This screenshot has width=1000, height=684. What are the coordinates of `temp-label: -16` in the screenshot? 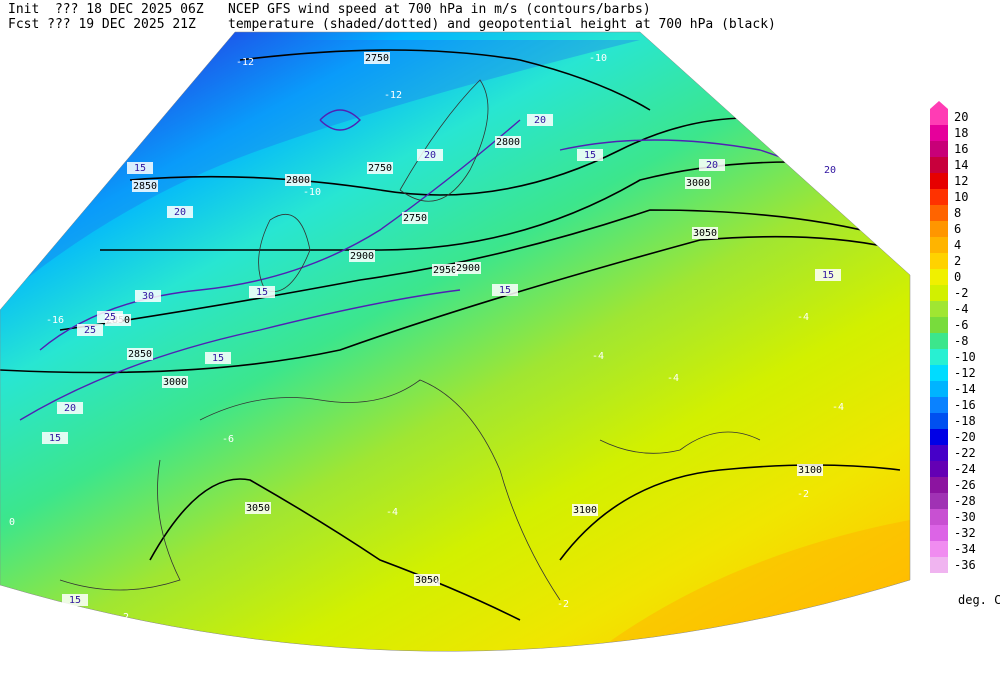 It's located at (55, 320).